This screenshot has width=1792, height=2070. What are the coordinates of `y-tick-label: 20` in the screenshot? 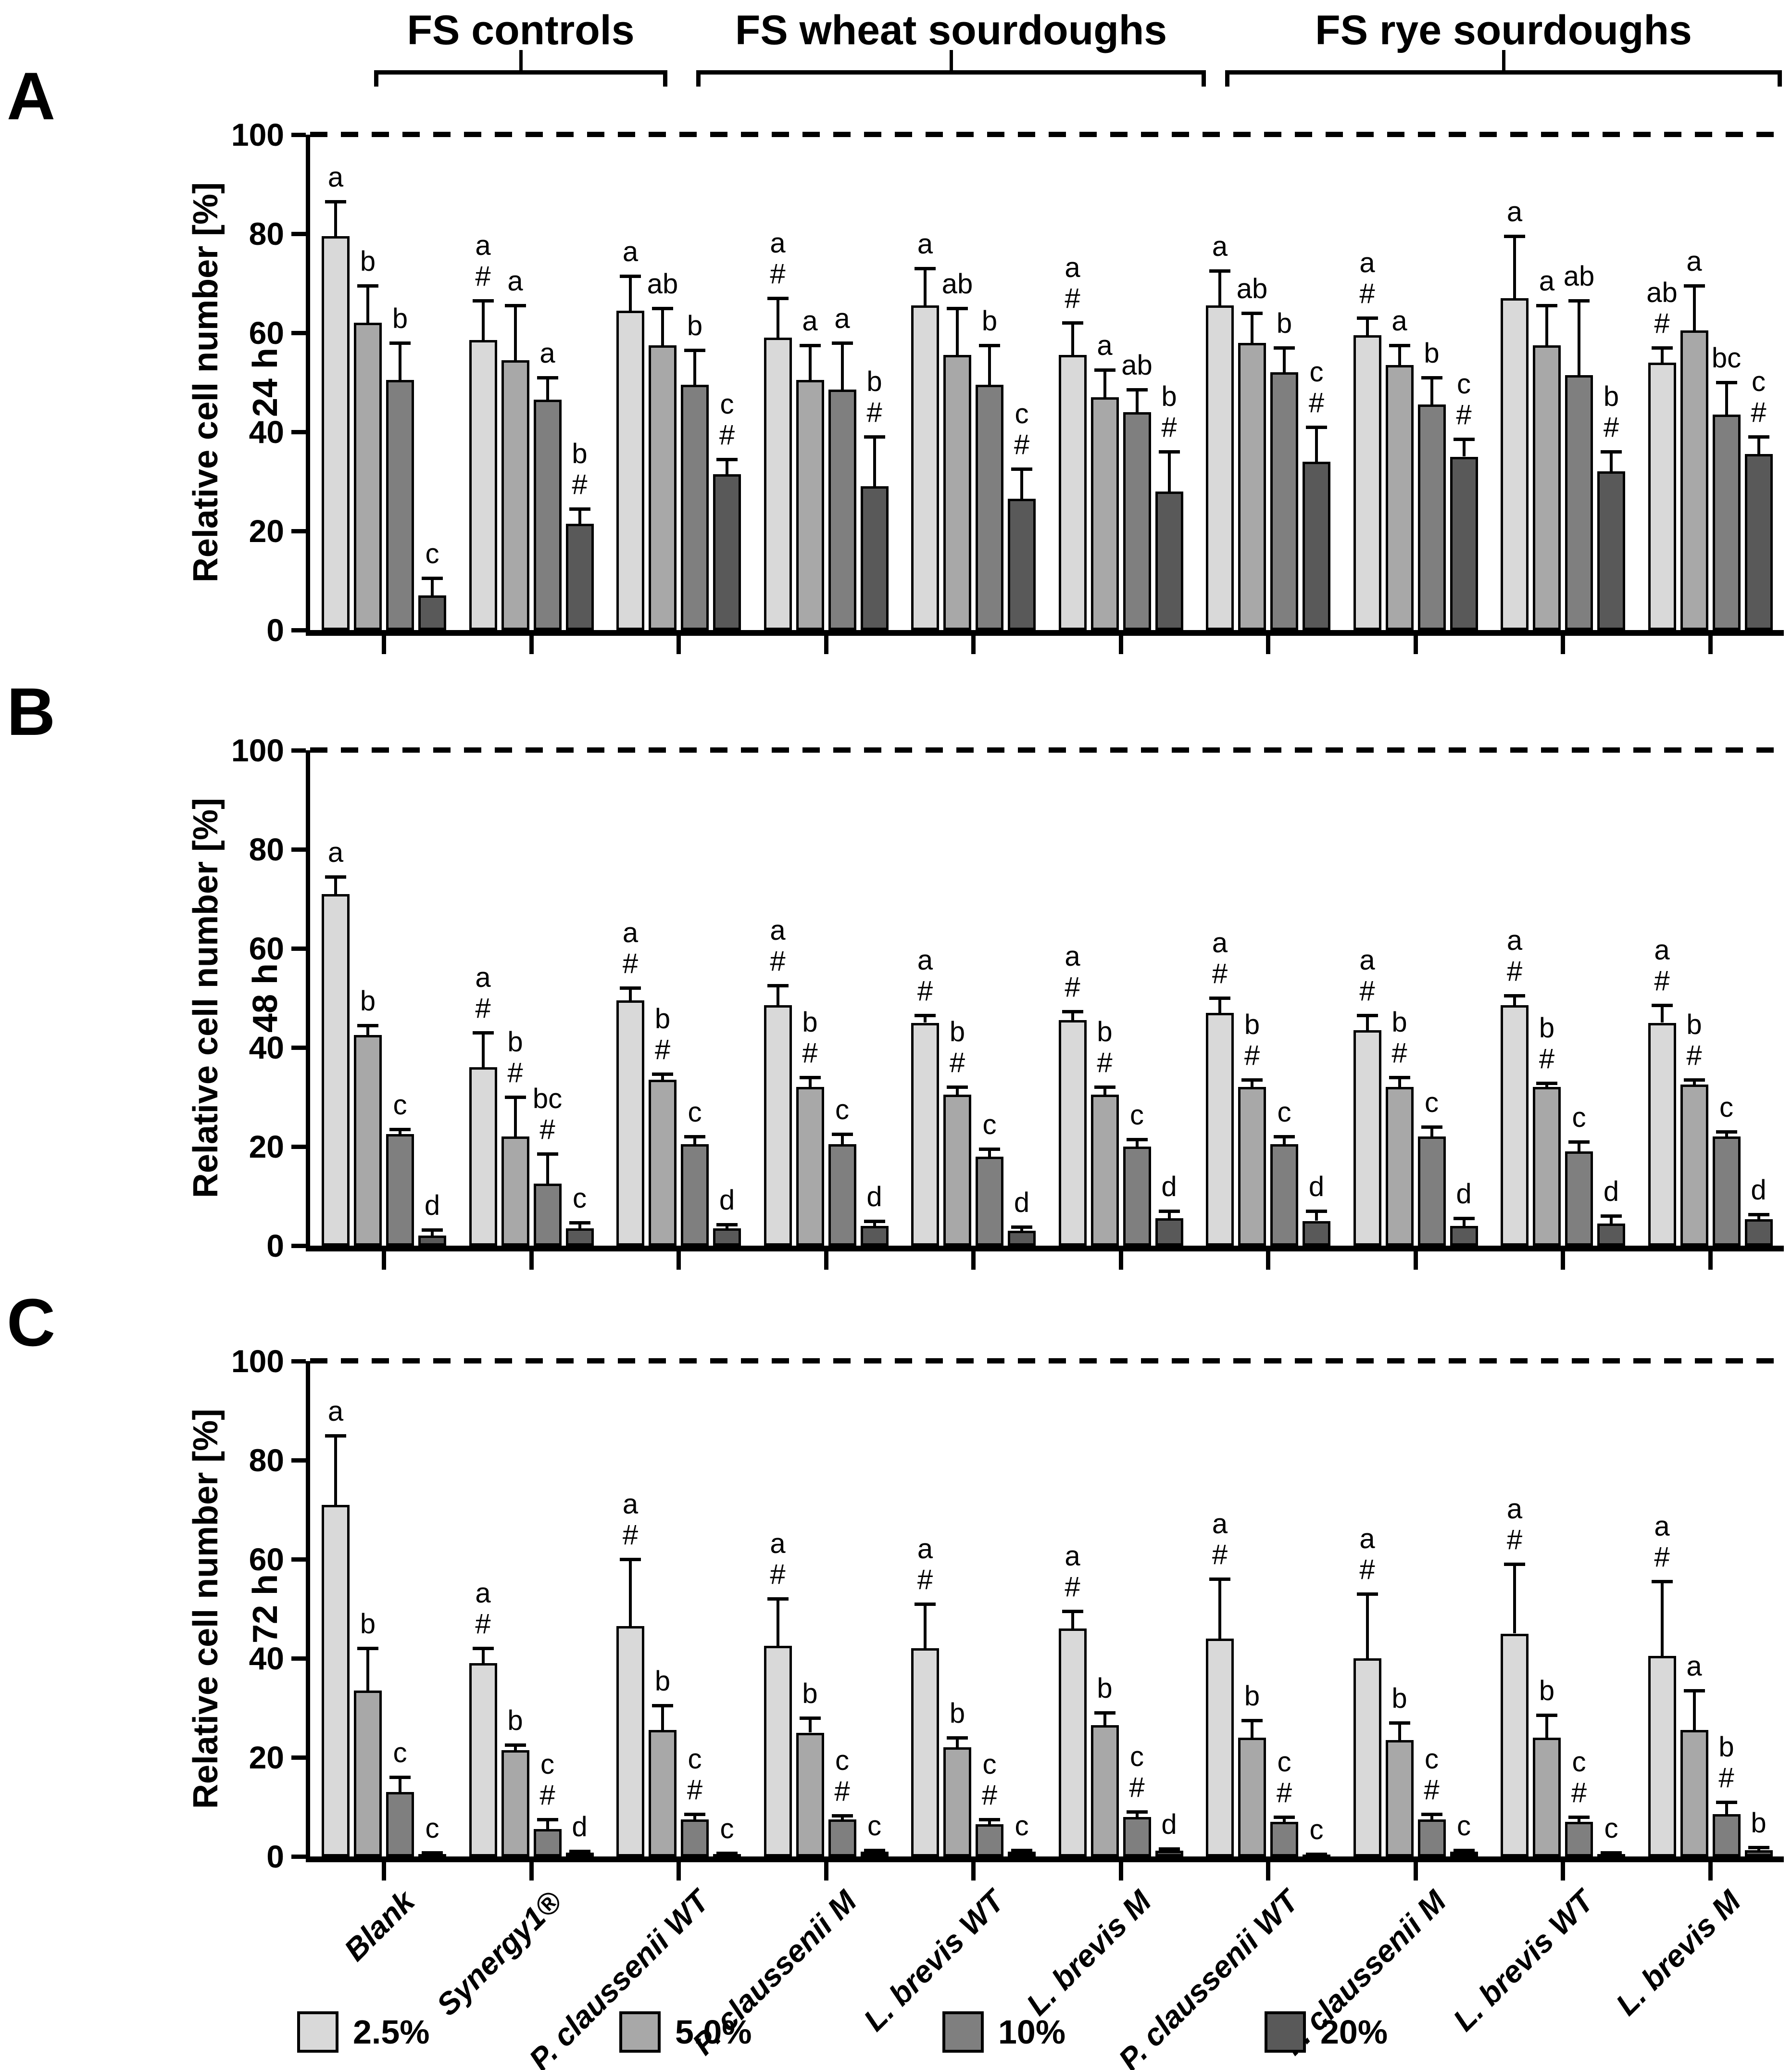 It's located at (266, 531).